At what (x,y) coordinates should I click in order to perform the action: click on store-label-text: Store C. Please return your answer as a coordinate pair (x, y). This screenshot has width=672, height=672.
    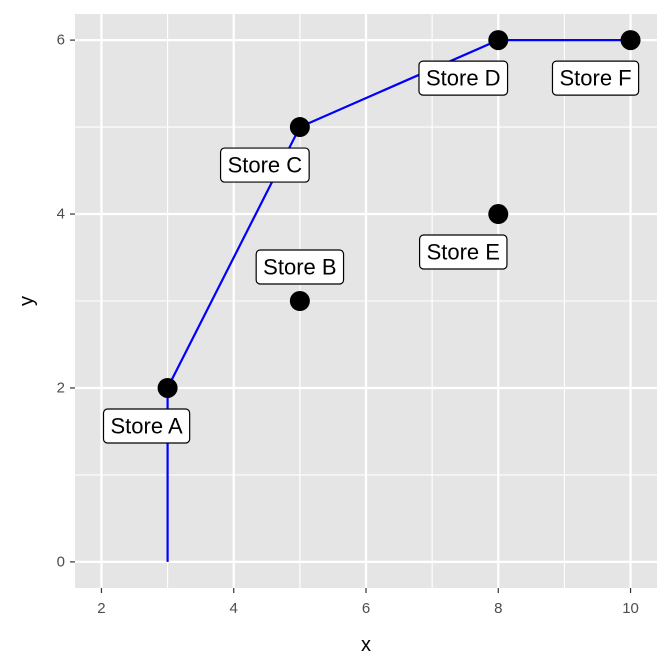
    Looking at the image, I should click on (265, 165).